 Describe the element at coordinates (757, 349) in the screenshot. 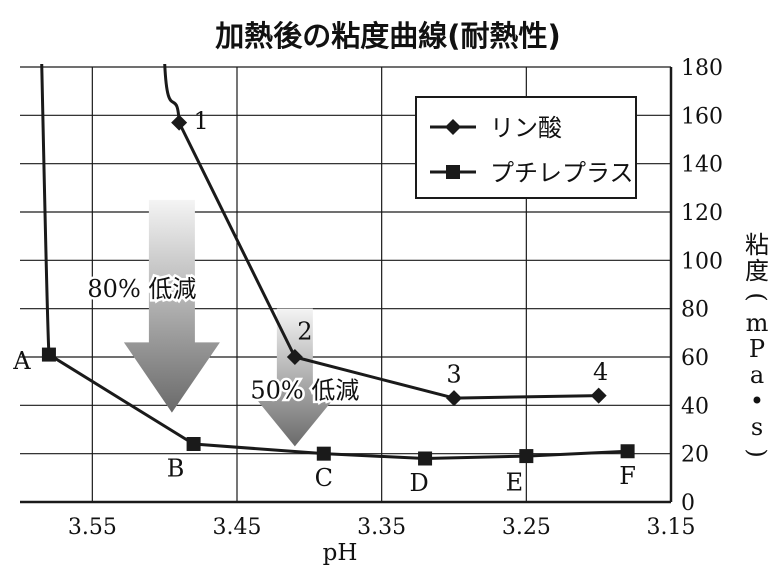

I see `y-axis-title-char: P` at that location.